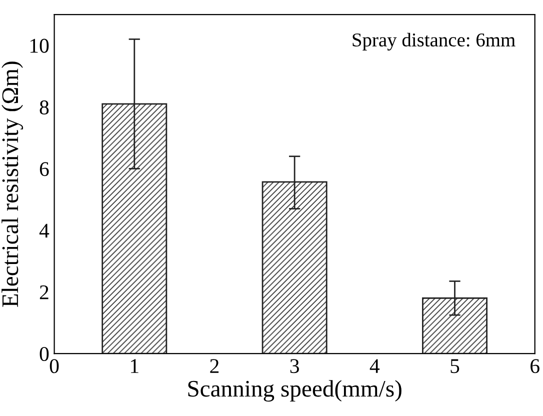 Image resolution: width=543 pixels, height=416 pixels. What do you see at coordinates (44, 231) in the screenshot?
I see `y-tick-label: 4` at bounding box center [44, 231].